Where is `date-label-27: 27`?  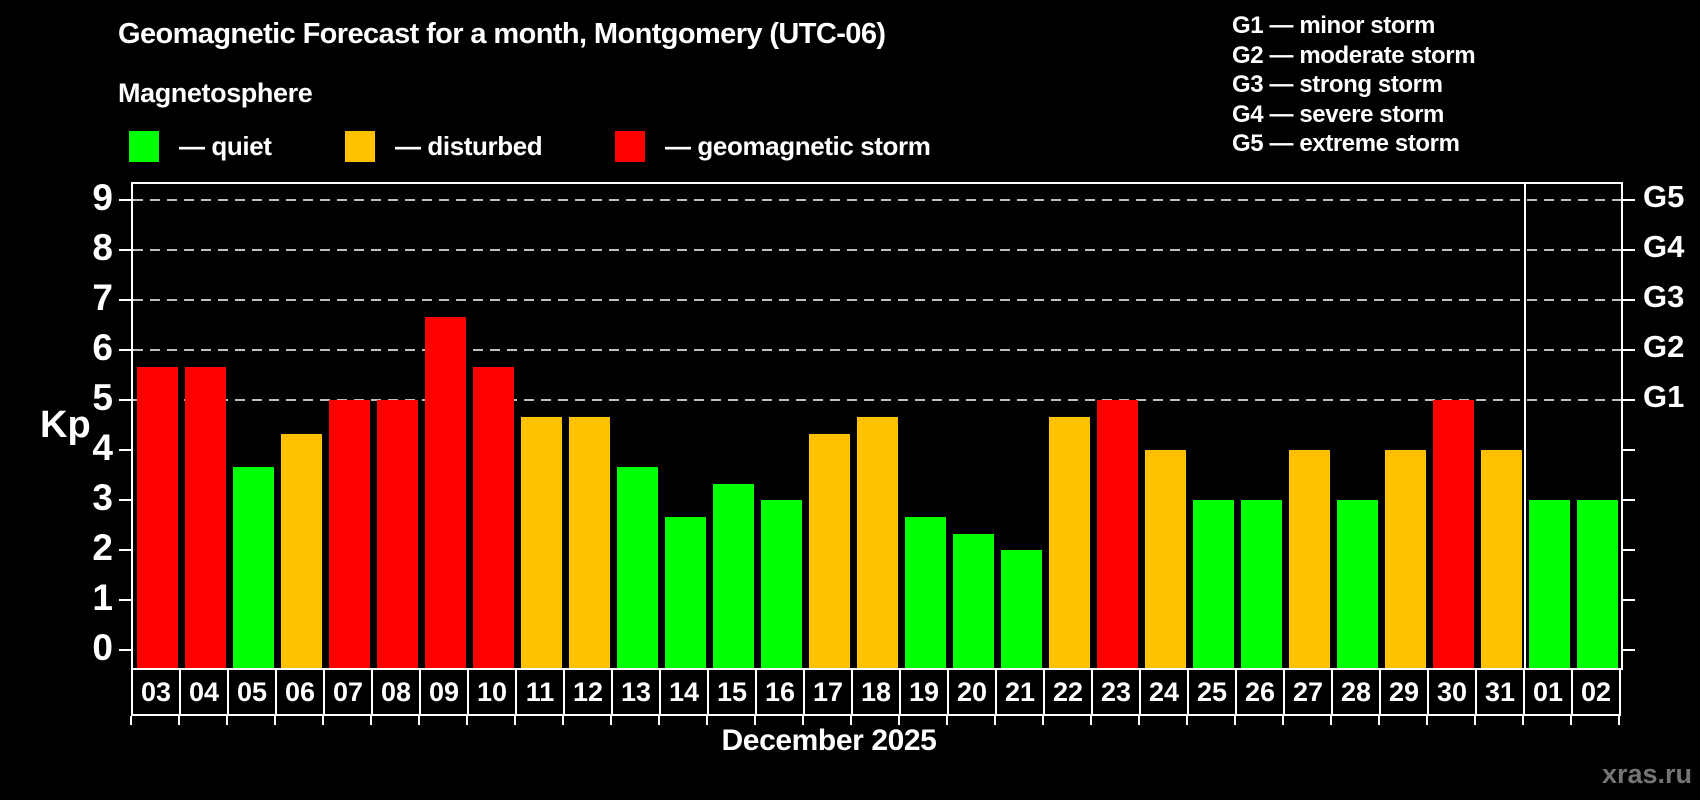
date-label-27: 27 is located at coordinates (1308, 692).